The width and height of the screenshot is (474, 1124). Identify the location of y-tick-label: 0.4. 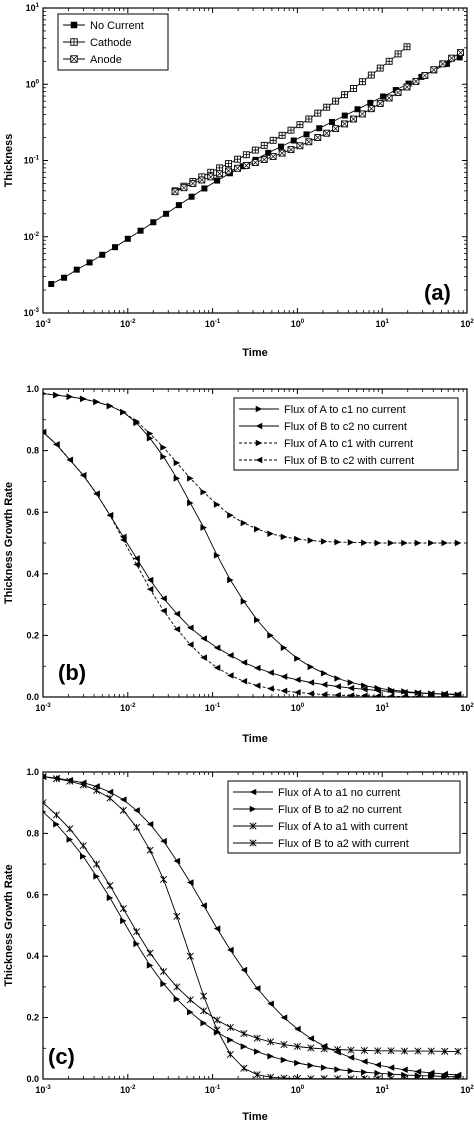
(32, 956).